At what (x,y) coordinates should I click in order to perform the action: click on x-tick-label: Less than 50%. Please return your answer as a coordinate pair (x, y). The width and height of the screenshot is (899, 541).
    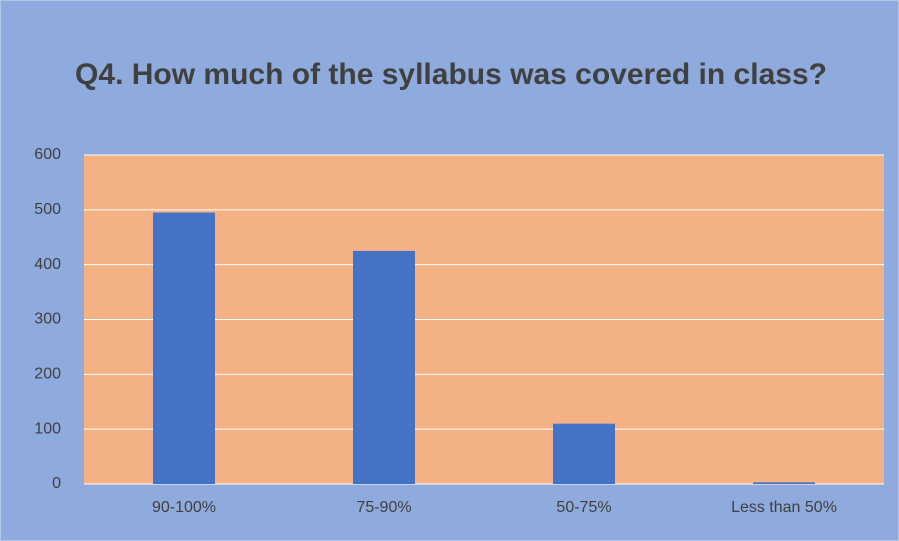
    Looking at the image, I should click on (784, 507).